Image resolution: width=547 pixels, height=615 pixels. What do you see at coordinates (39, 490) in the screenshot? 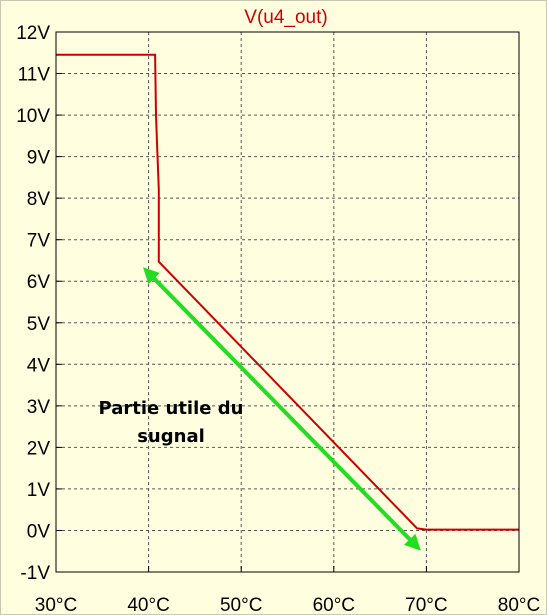
I see `y-tick-label: 1V` at bounding box center [39, 490].